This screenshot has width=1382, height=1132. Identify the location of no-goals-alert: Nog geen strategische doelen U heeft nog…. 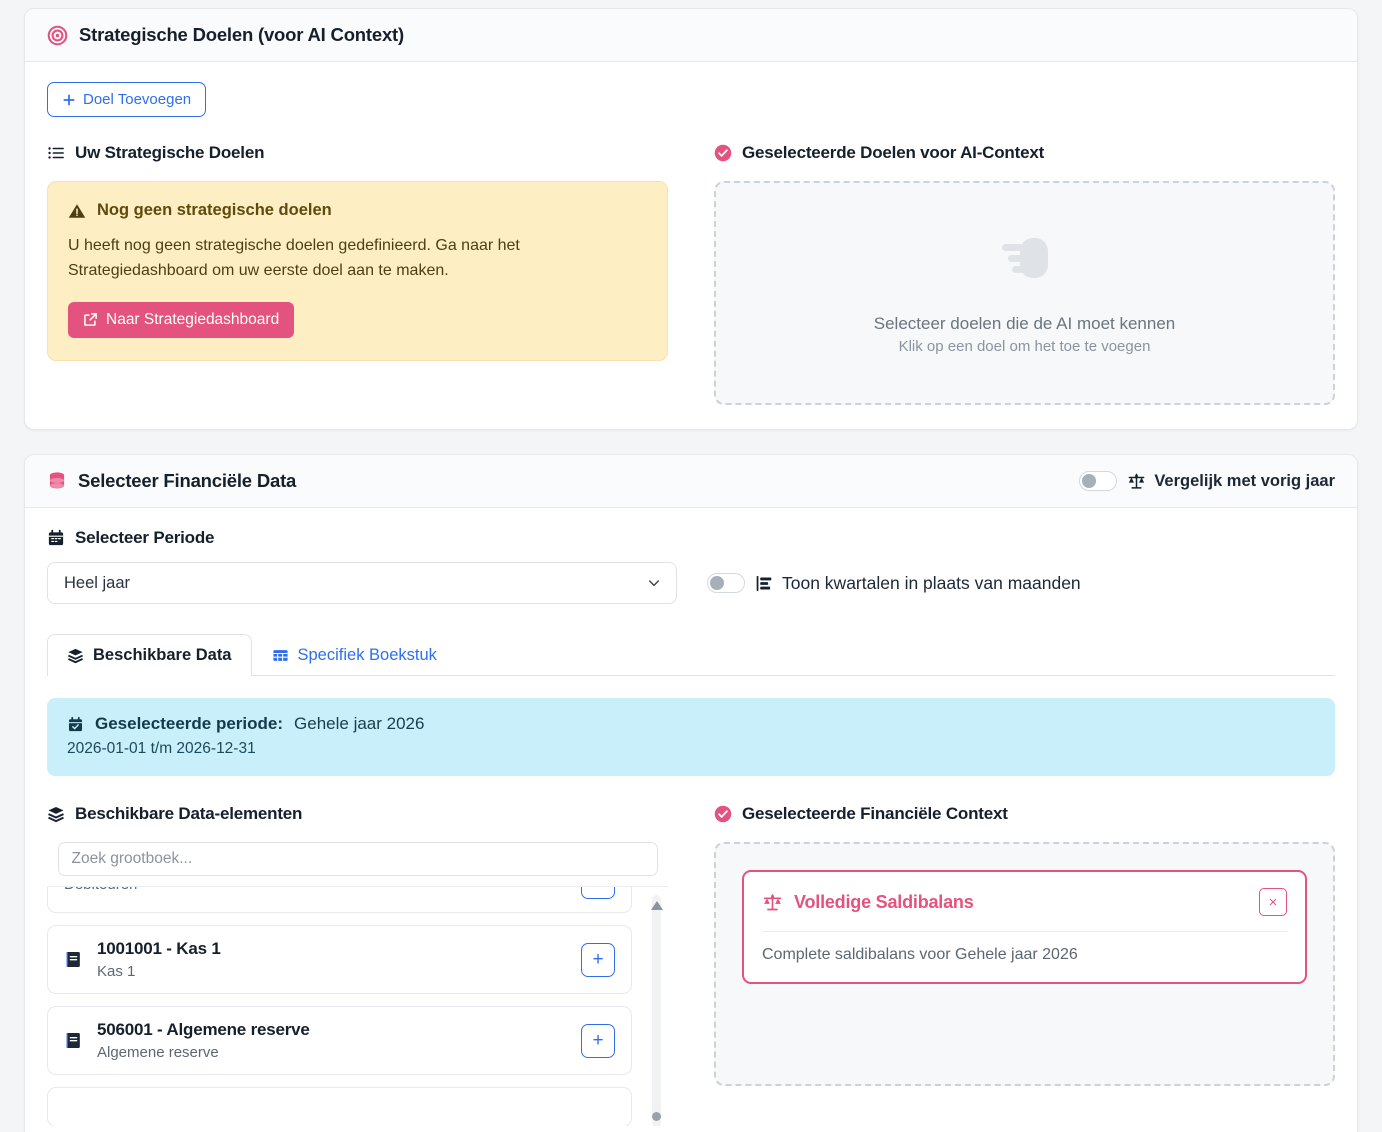
(357, 271).